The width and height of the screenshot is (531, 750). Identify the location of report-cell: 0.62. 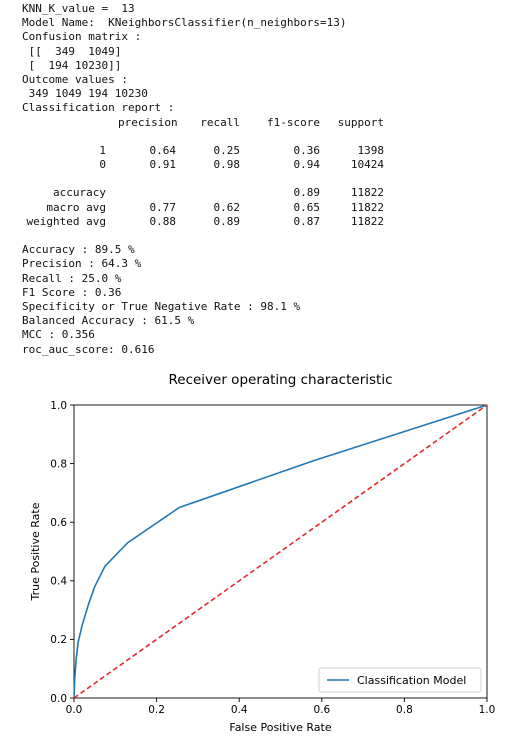
(227, 207).